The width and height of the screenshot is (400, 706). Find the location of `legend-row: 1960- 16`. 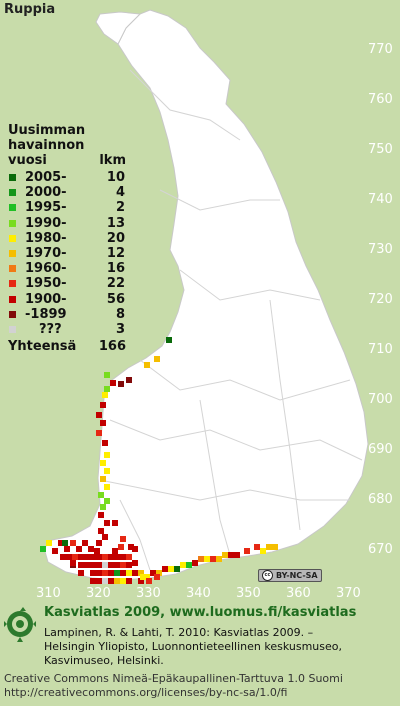

legend-row: 1960- 16 is located at coordinates (73, 268).